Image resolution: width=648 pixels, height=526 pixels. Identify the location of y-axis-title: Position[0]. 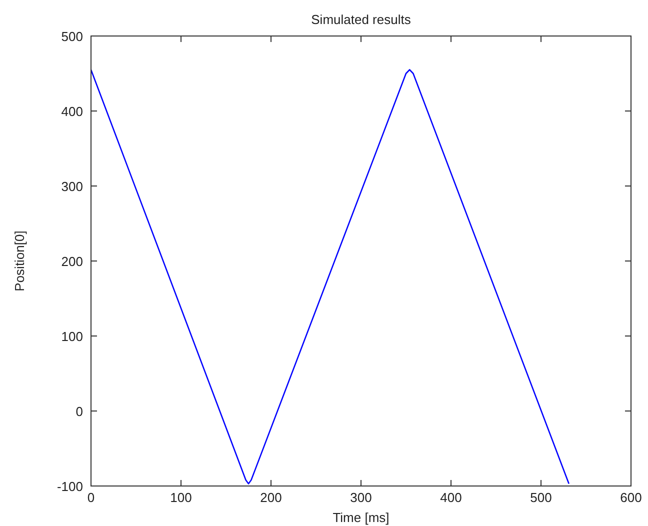
(19, 261).